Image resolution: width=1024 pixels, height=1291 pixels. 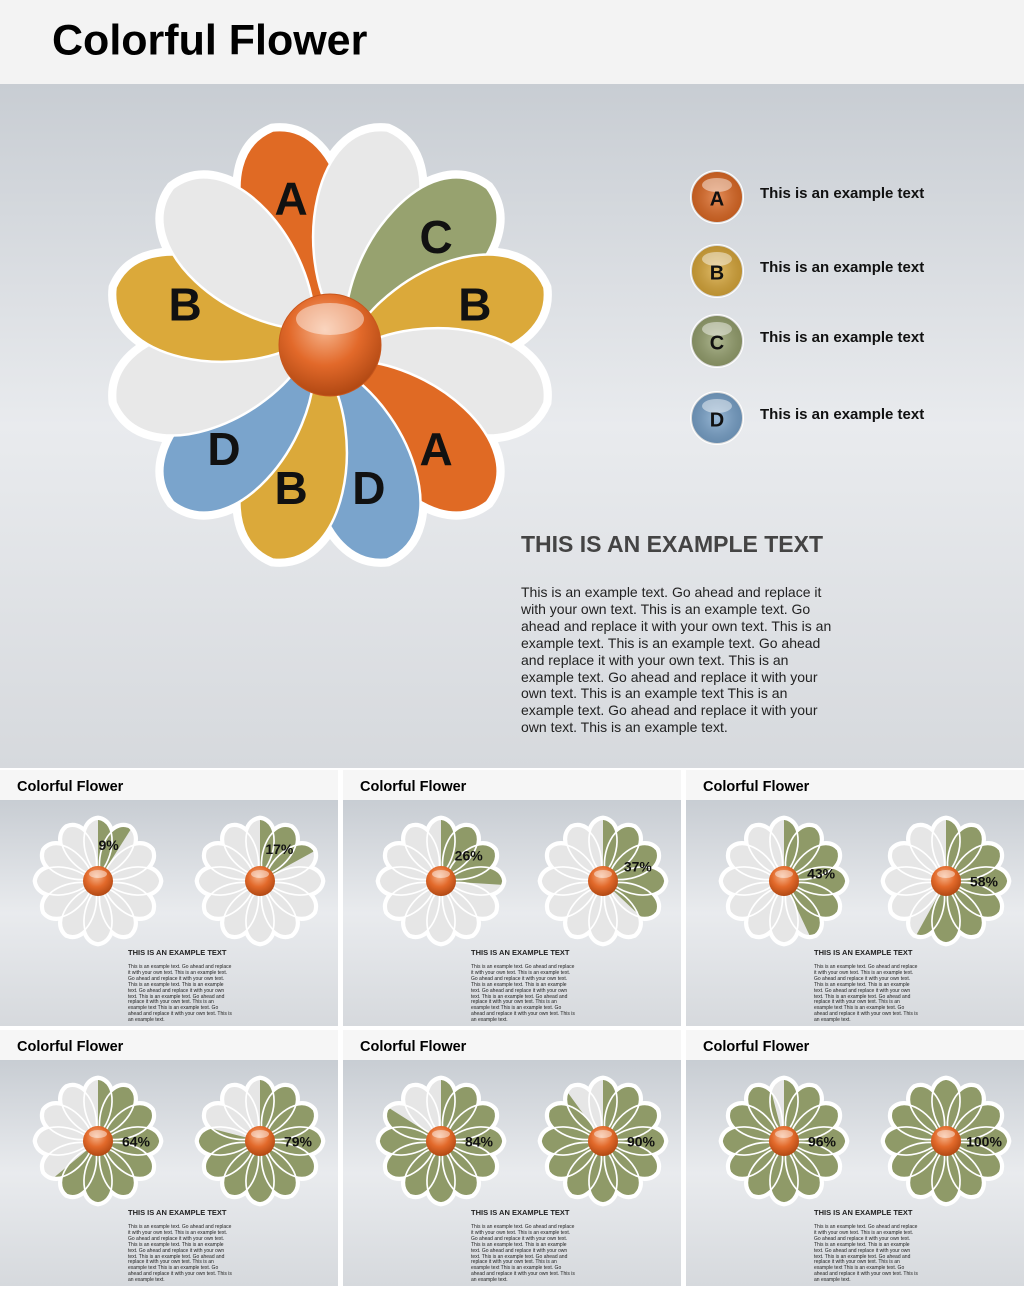 What do you see at coordinates (821, 873) in the screenshot?
I see `percent-label: 43%` at bounding box center [821, 873].